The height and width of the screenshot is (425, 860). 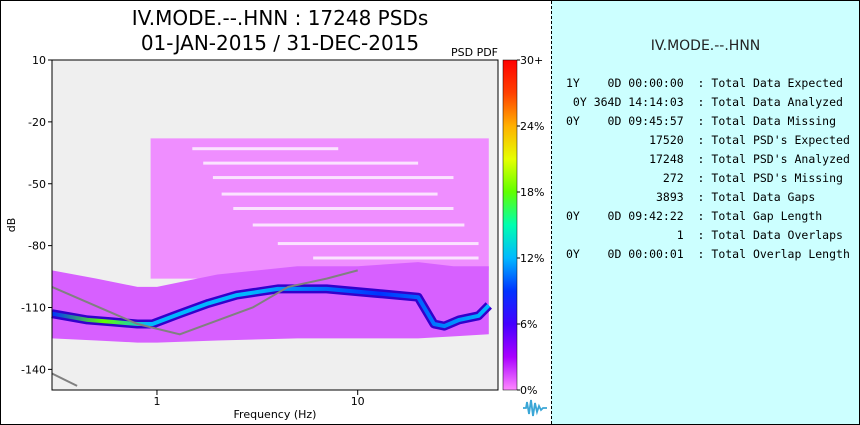 What do you see at coordinates (760, 121) in the screenshot?
I see `stats-label: : Total Data Missing` at bounding box center [760, 121].